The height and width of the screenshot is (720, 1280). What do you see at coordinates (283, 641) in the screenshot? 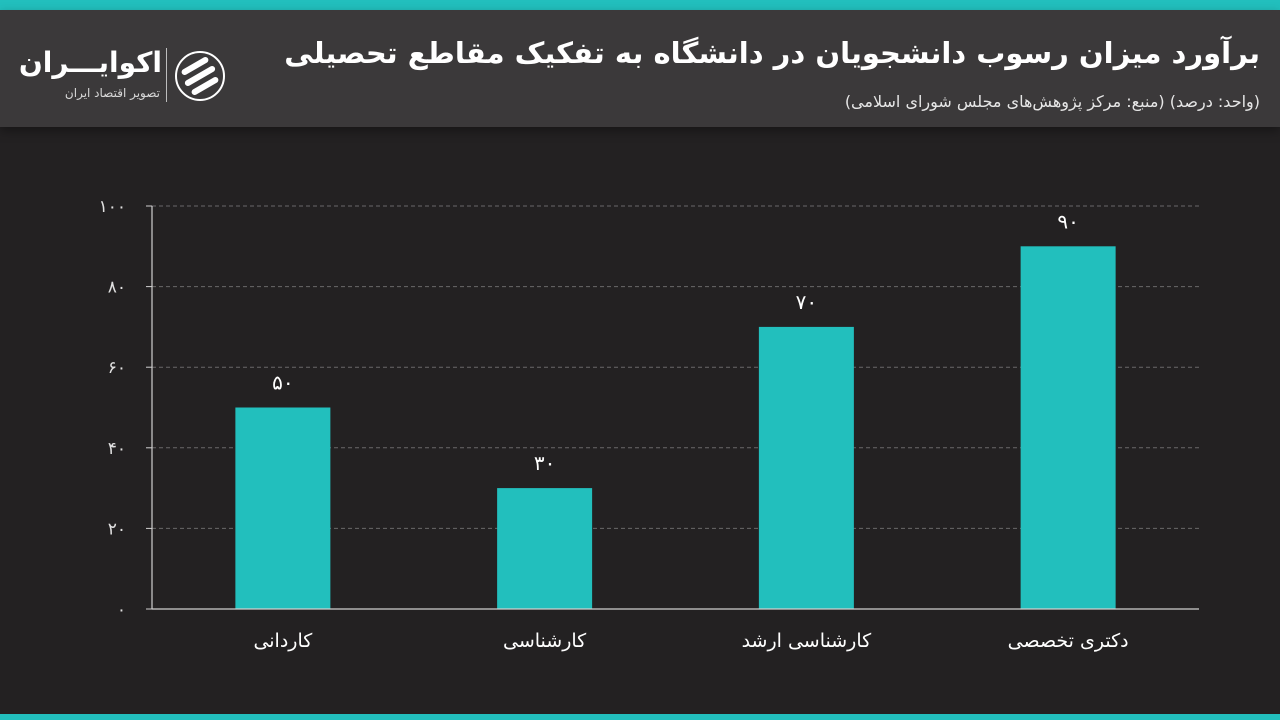
I see `x-category-label: کاردانی` at bounding box center [283, 641].